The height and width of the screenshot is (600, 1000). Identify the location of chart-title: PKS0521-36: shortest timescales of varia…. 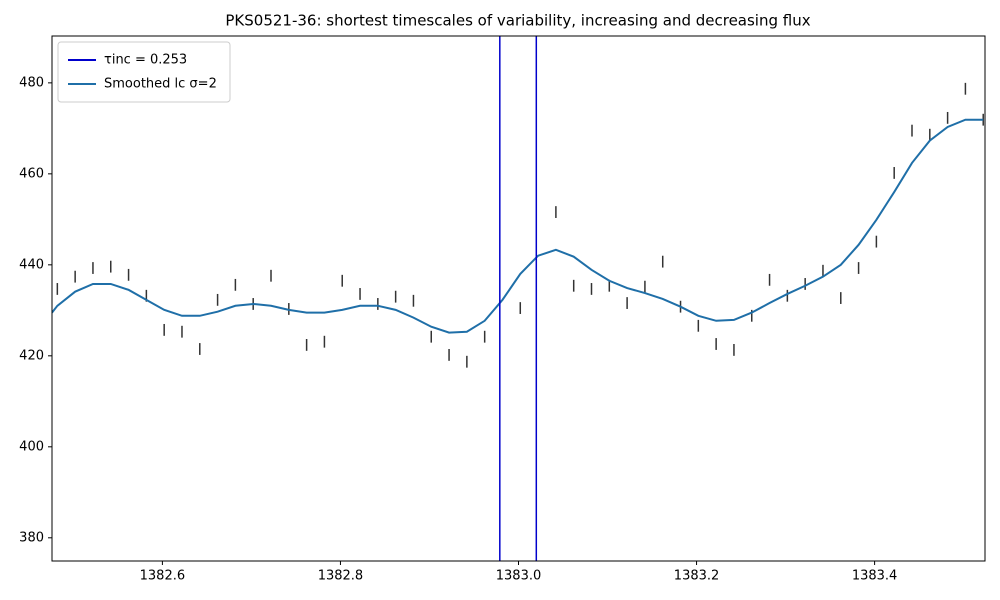
(517, 21).